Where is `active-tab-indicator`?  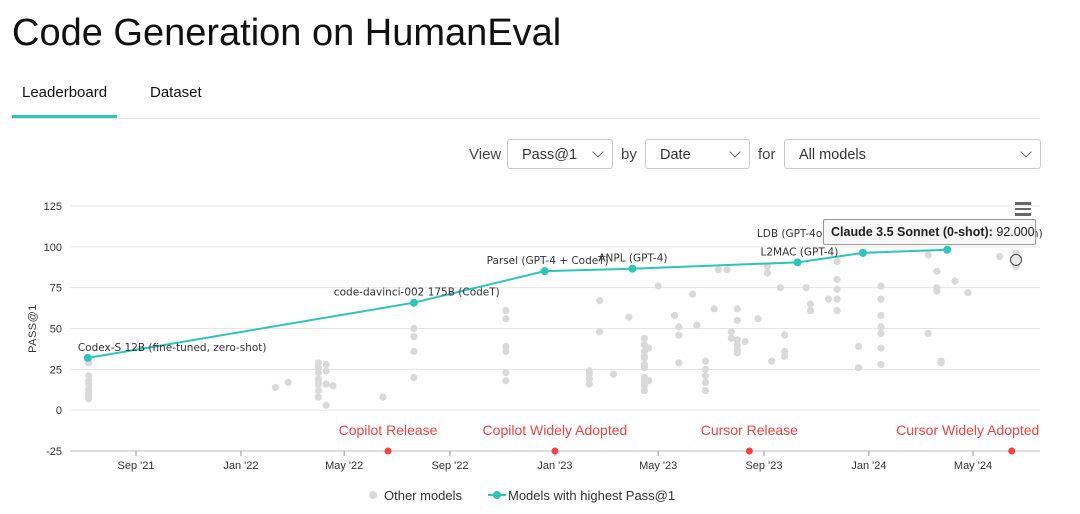
active-tab-indicator is located at coordinates (64, 116).